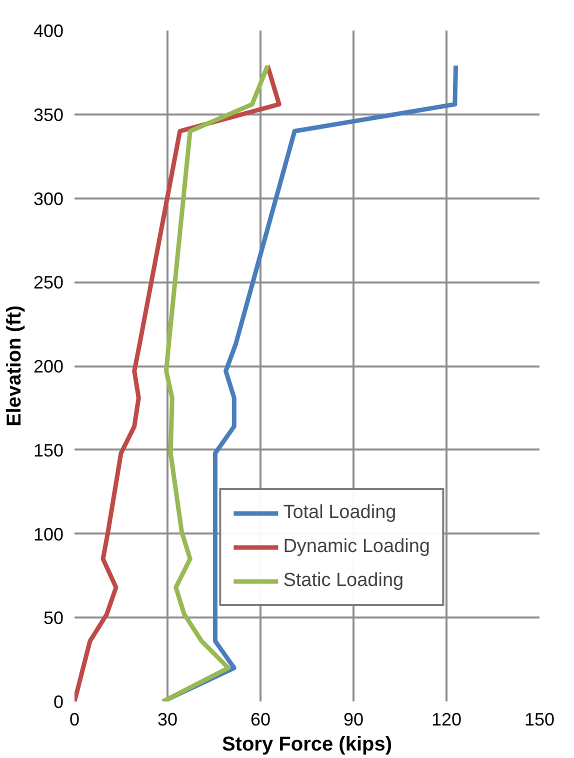 The height and width of the screenshot is (758, 574). What do you see at coordinates (48, 114) in the screenshot?
I see `y-tick-label: 350` at bounding box center [48, 114].